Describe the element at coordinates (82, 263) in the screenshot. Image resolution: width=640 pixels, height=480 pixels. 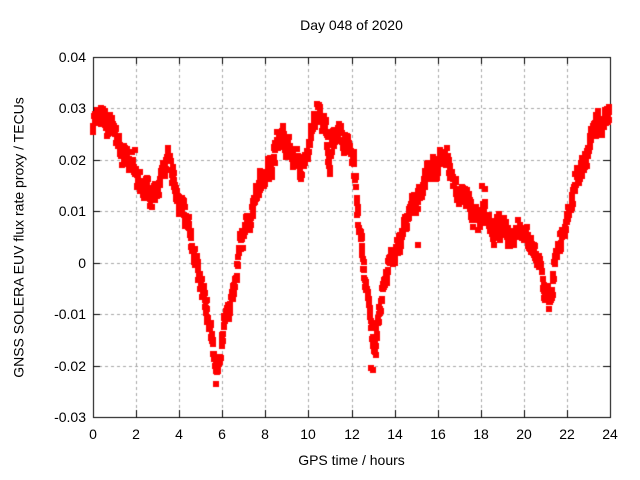
I see `y-tick-label: 0` at that location.